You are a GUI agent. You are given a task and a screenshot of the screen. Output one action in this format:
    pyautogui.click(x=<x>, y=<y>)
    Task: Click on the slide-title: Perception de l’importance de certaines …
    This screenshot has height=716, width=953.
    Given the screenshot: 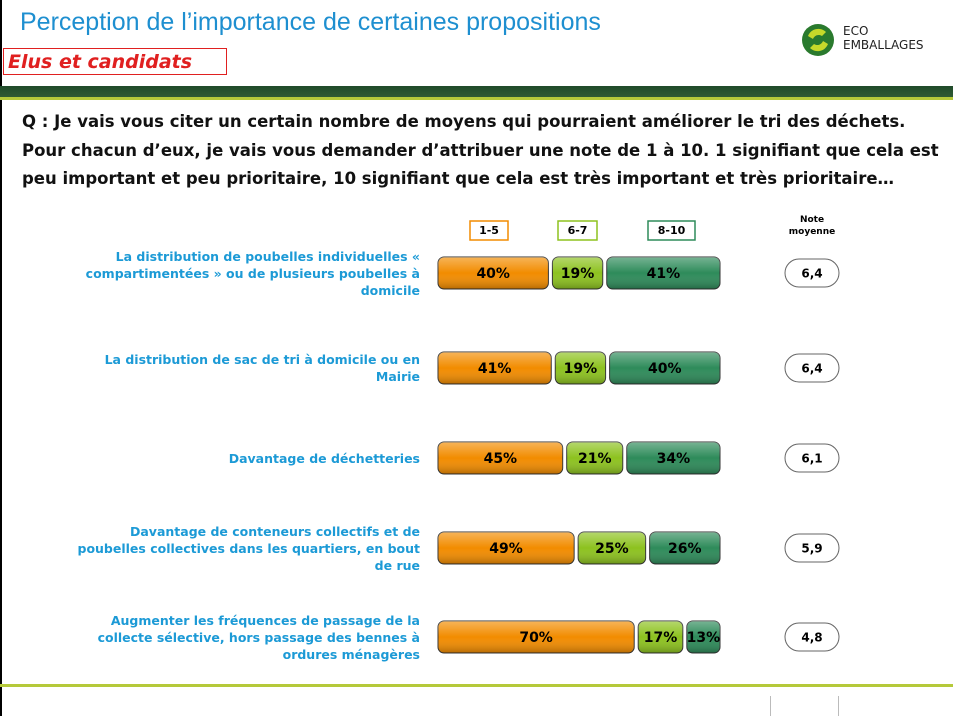 What is the action you would take?
    pyautogui.click(x=310, y=22)
    